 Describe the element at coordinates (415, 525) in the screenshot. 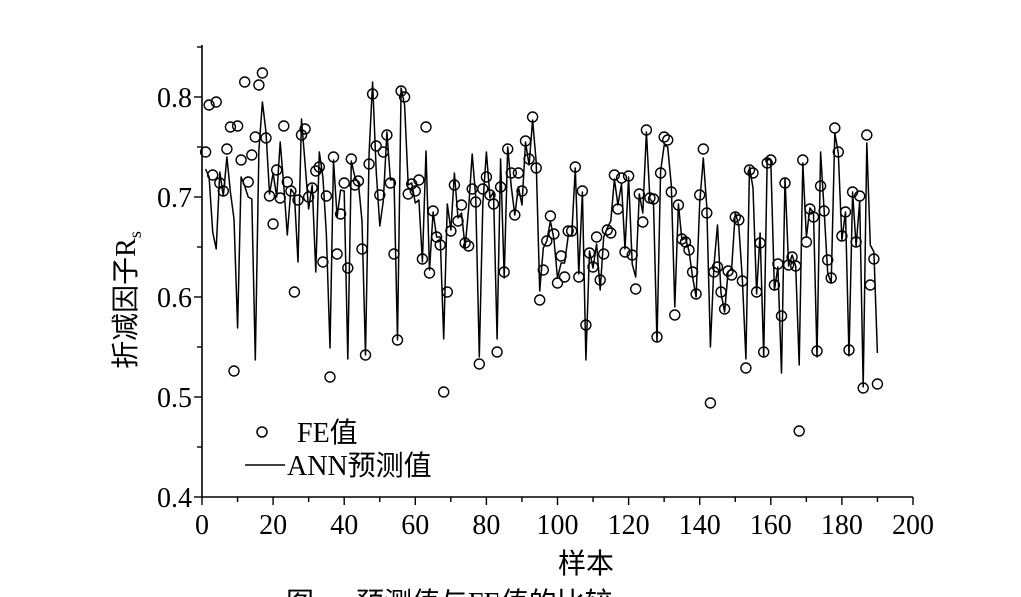

I see `x-tick-label: 60` at that location.